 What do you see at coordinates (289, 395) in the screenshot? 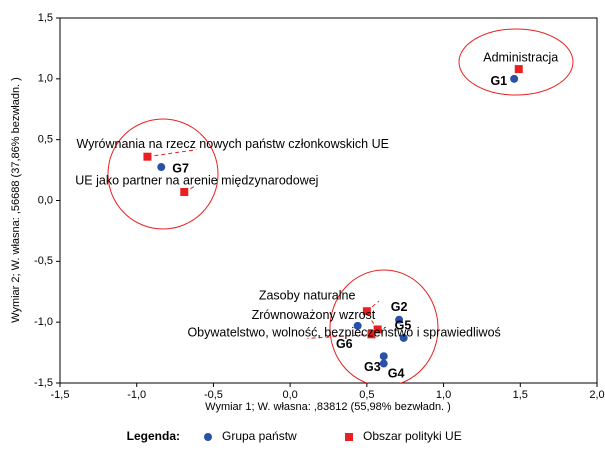
I see `x-tick-label: 0,0` at bounding box center [289, 395].